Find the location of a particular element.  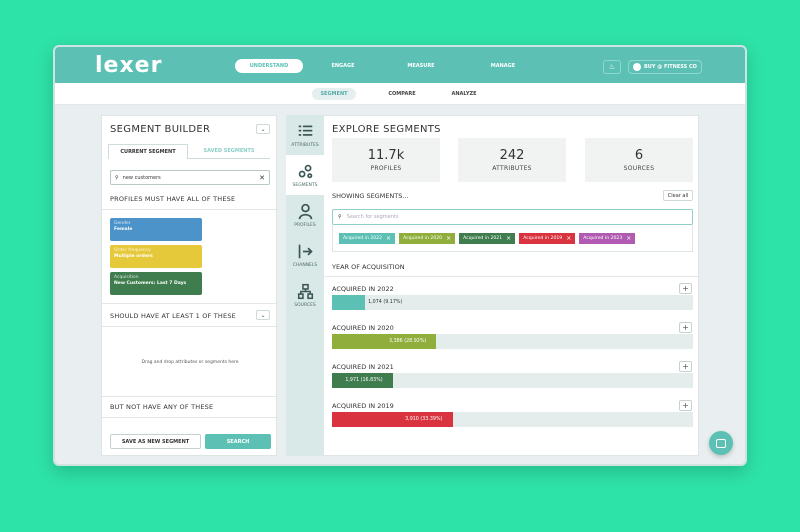

rail-item-segments: SEGMENTS is located at coordinates (305, 175).